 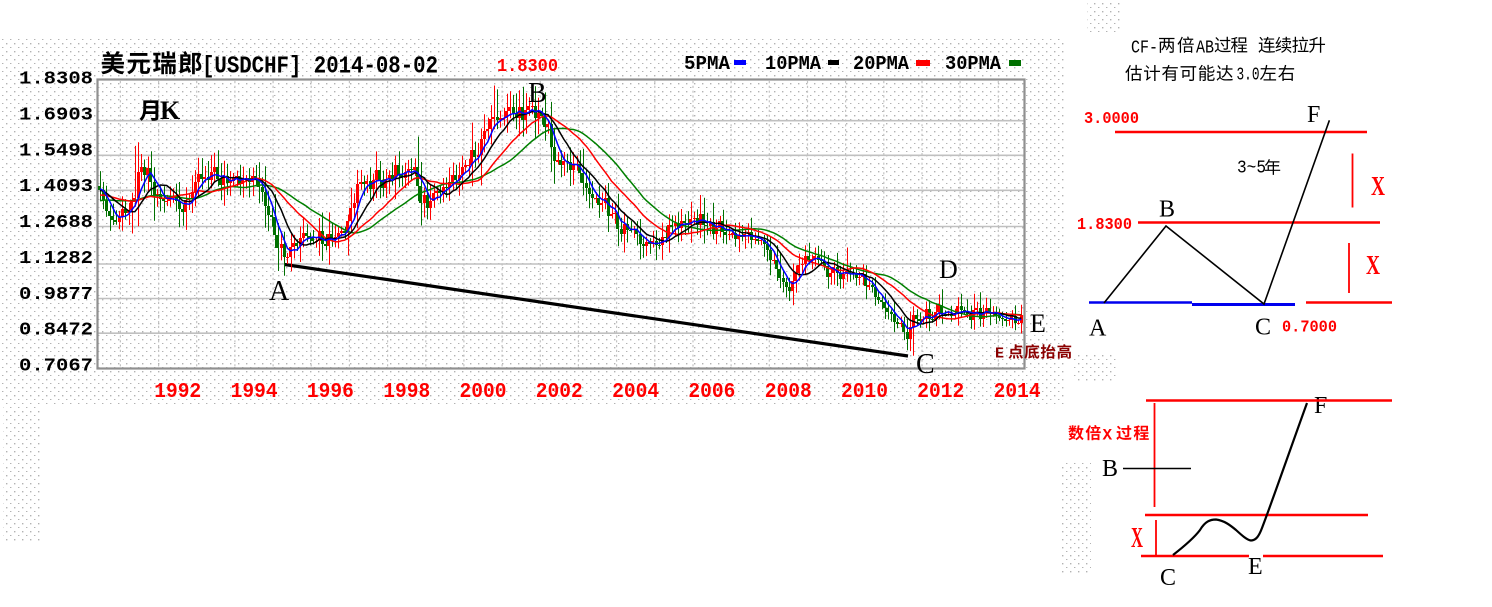 What do you see at coordinates (56, 114) in the screenshot?
I see `svg-text: 1.6903` at bounding box center [56, 114].